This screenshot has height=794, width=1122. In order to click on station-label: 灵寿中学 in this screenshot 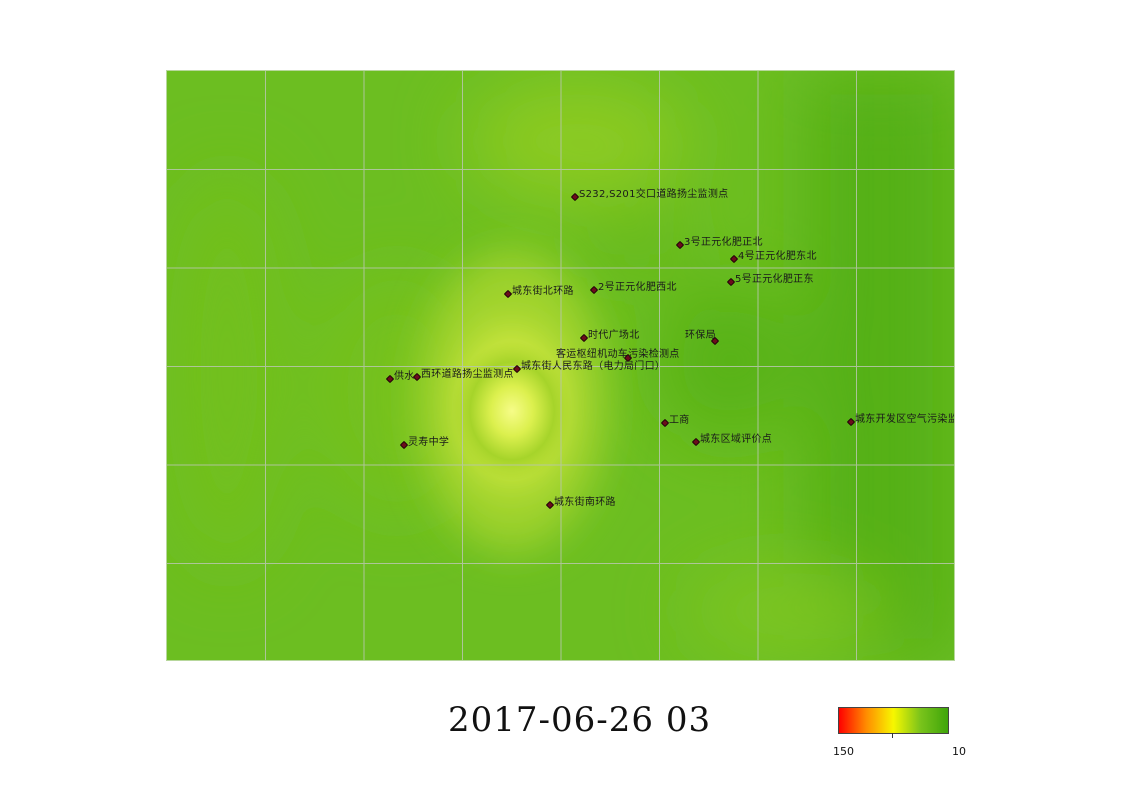, I will do `click(429, 442)`.